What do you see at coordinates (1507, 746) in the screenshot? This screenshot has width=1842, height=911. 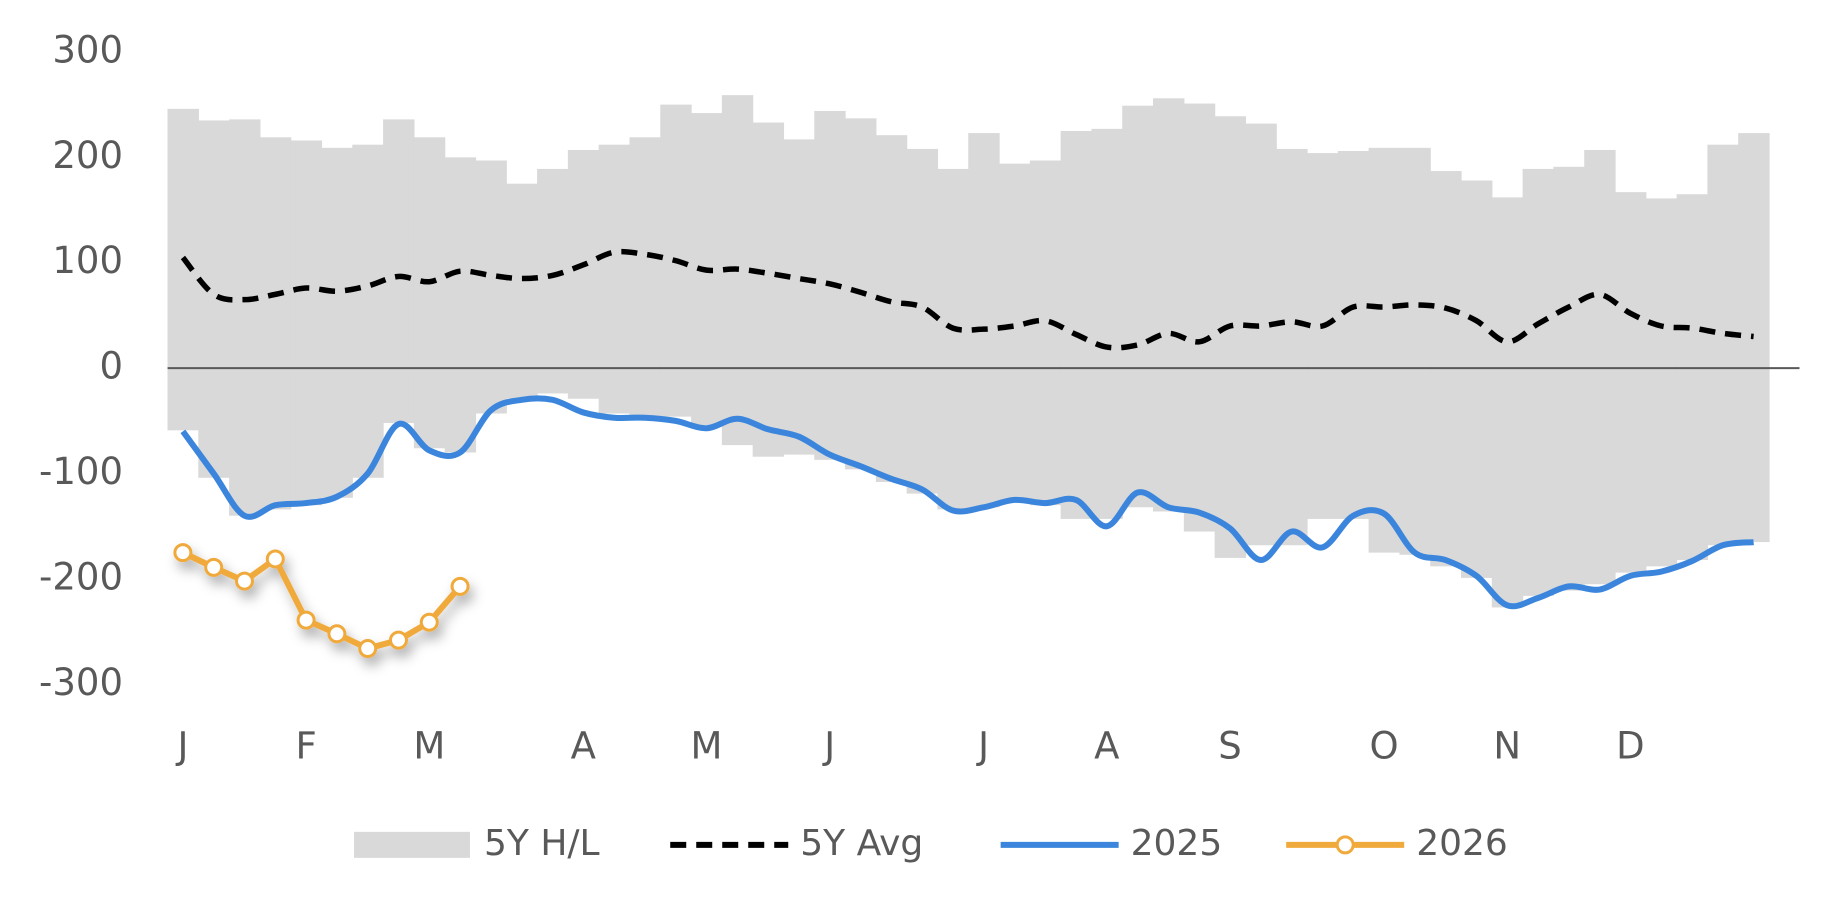 I see `x-tick-label: N` at bounding box center [1507, 746].